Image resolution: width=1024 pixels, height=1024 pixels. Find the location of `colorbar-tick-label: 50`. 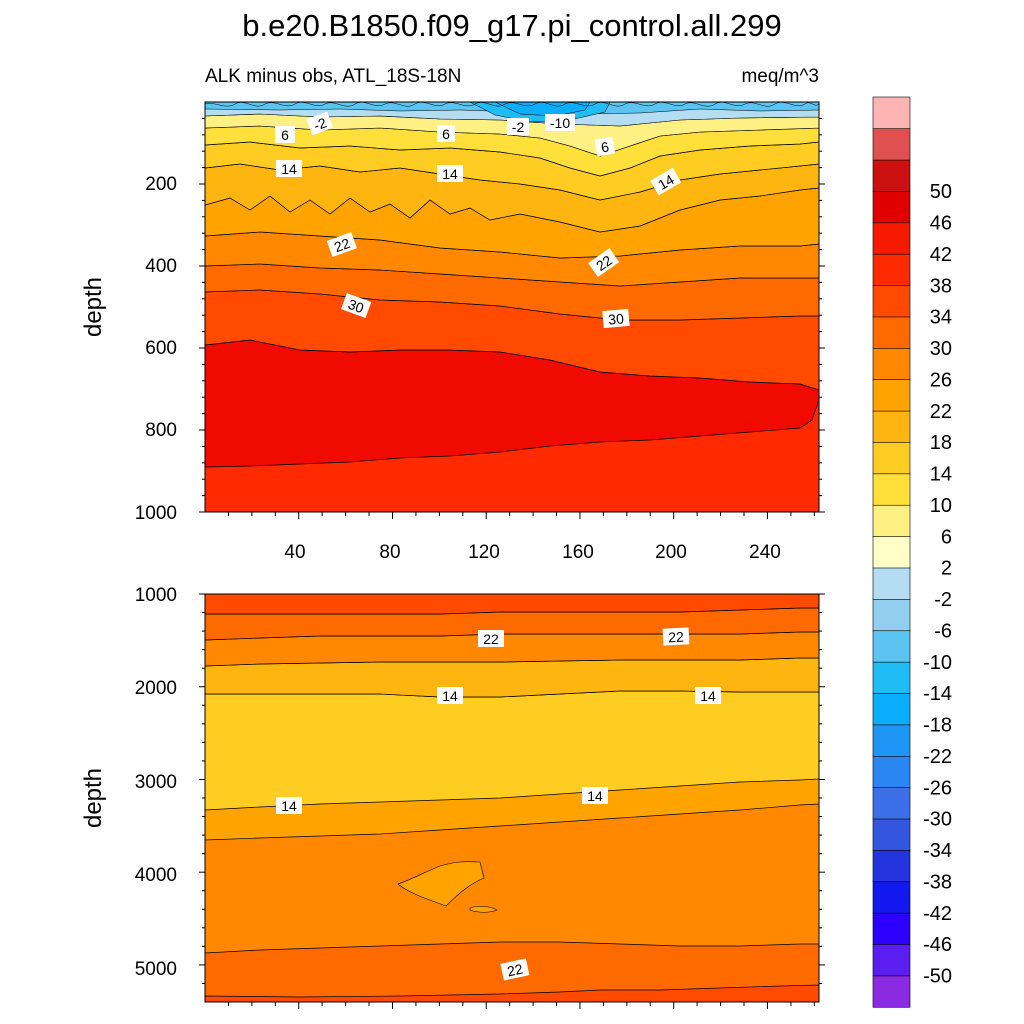

colorbar-tick-label: 50 is located at coordinates (941, 192).